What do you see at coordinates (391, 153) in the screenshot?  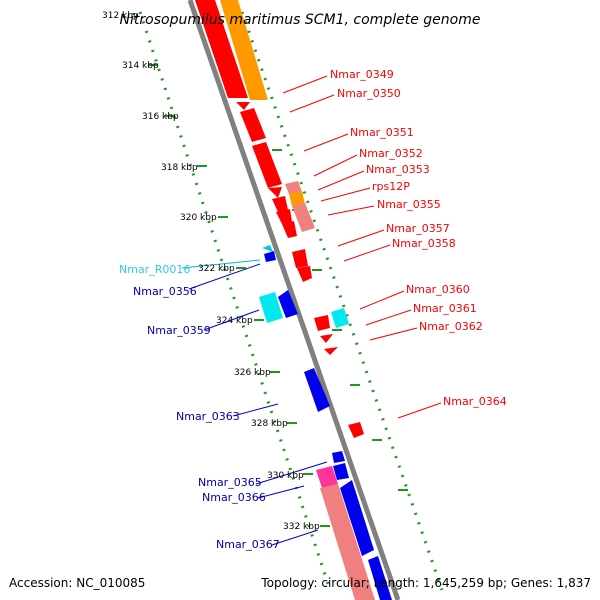 I see `gene-label-nmar-0352: Nmar_0352` at bounding box center [391, 153].